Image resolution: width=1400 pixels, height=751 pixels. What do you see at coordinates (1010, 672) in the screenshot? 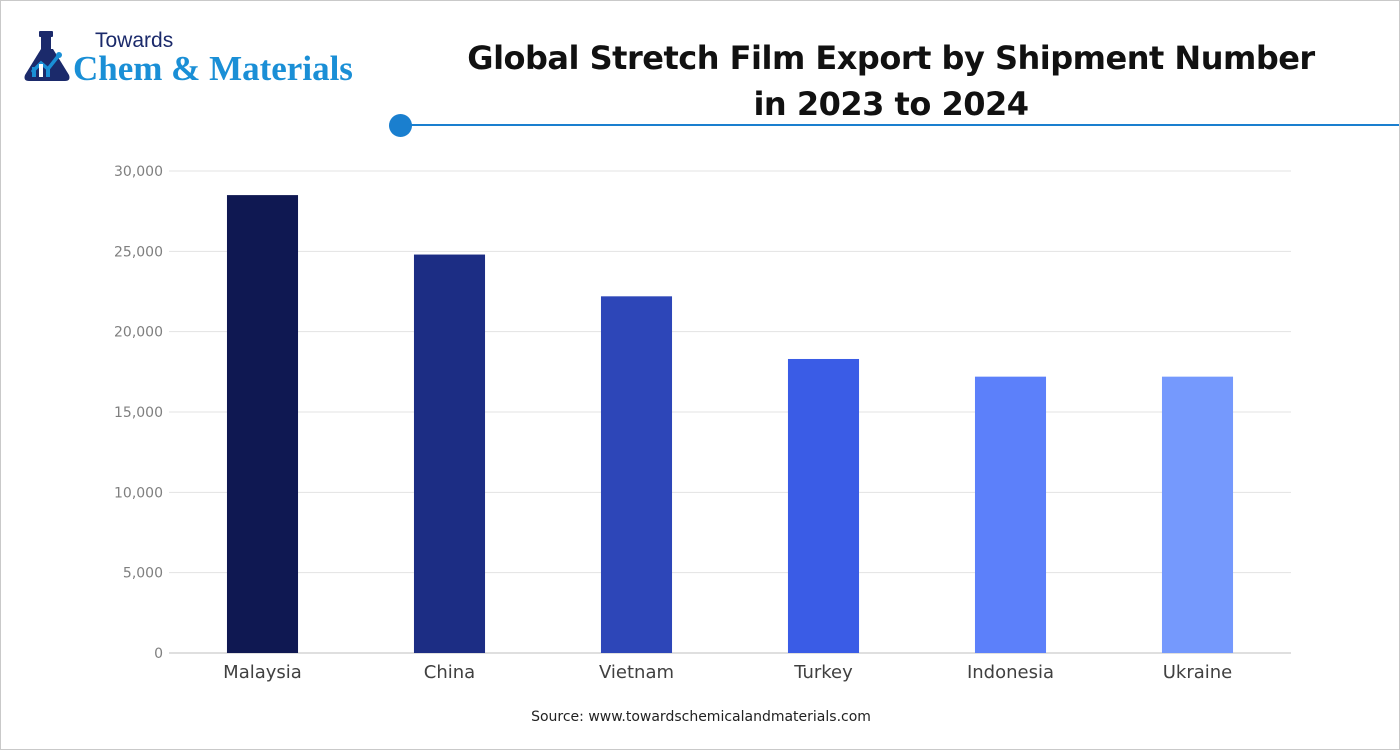
I see `x-tick-label: Indonesia` at bounding box center [1010, 672].